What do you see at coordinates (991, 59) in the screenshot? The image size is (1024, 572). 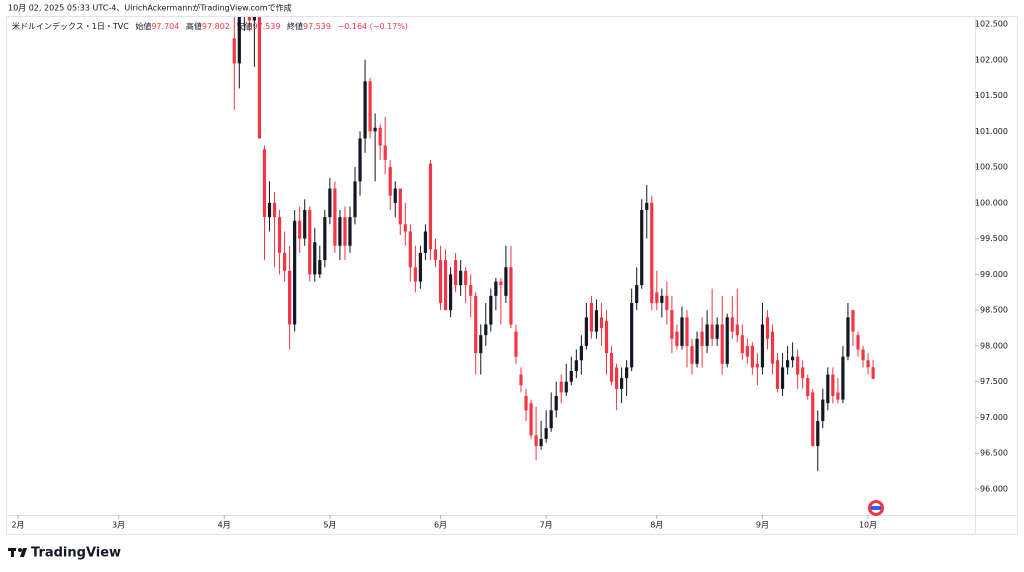 I see `y-tick-label: 102.000` at bounding box center [991, 59].